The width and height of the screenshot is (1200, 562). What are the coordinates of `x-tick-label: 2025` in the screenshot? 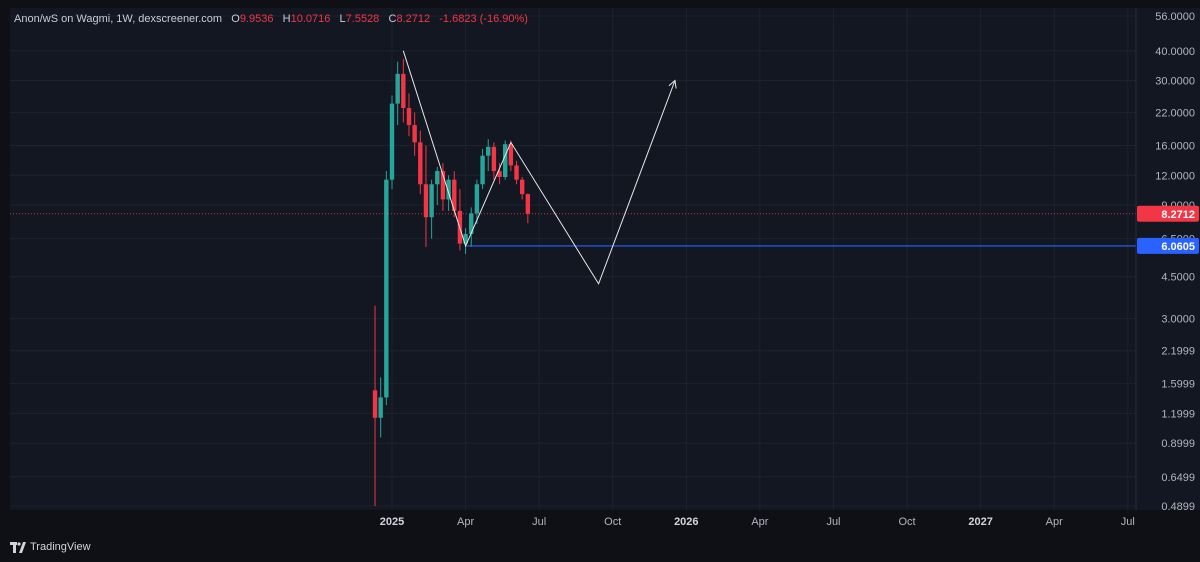 It's located at (392, 522).